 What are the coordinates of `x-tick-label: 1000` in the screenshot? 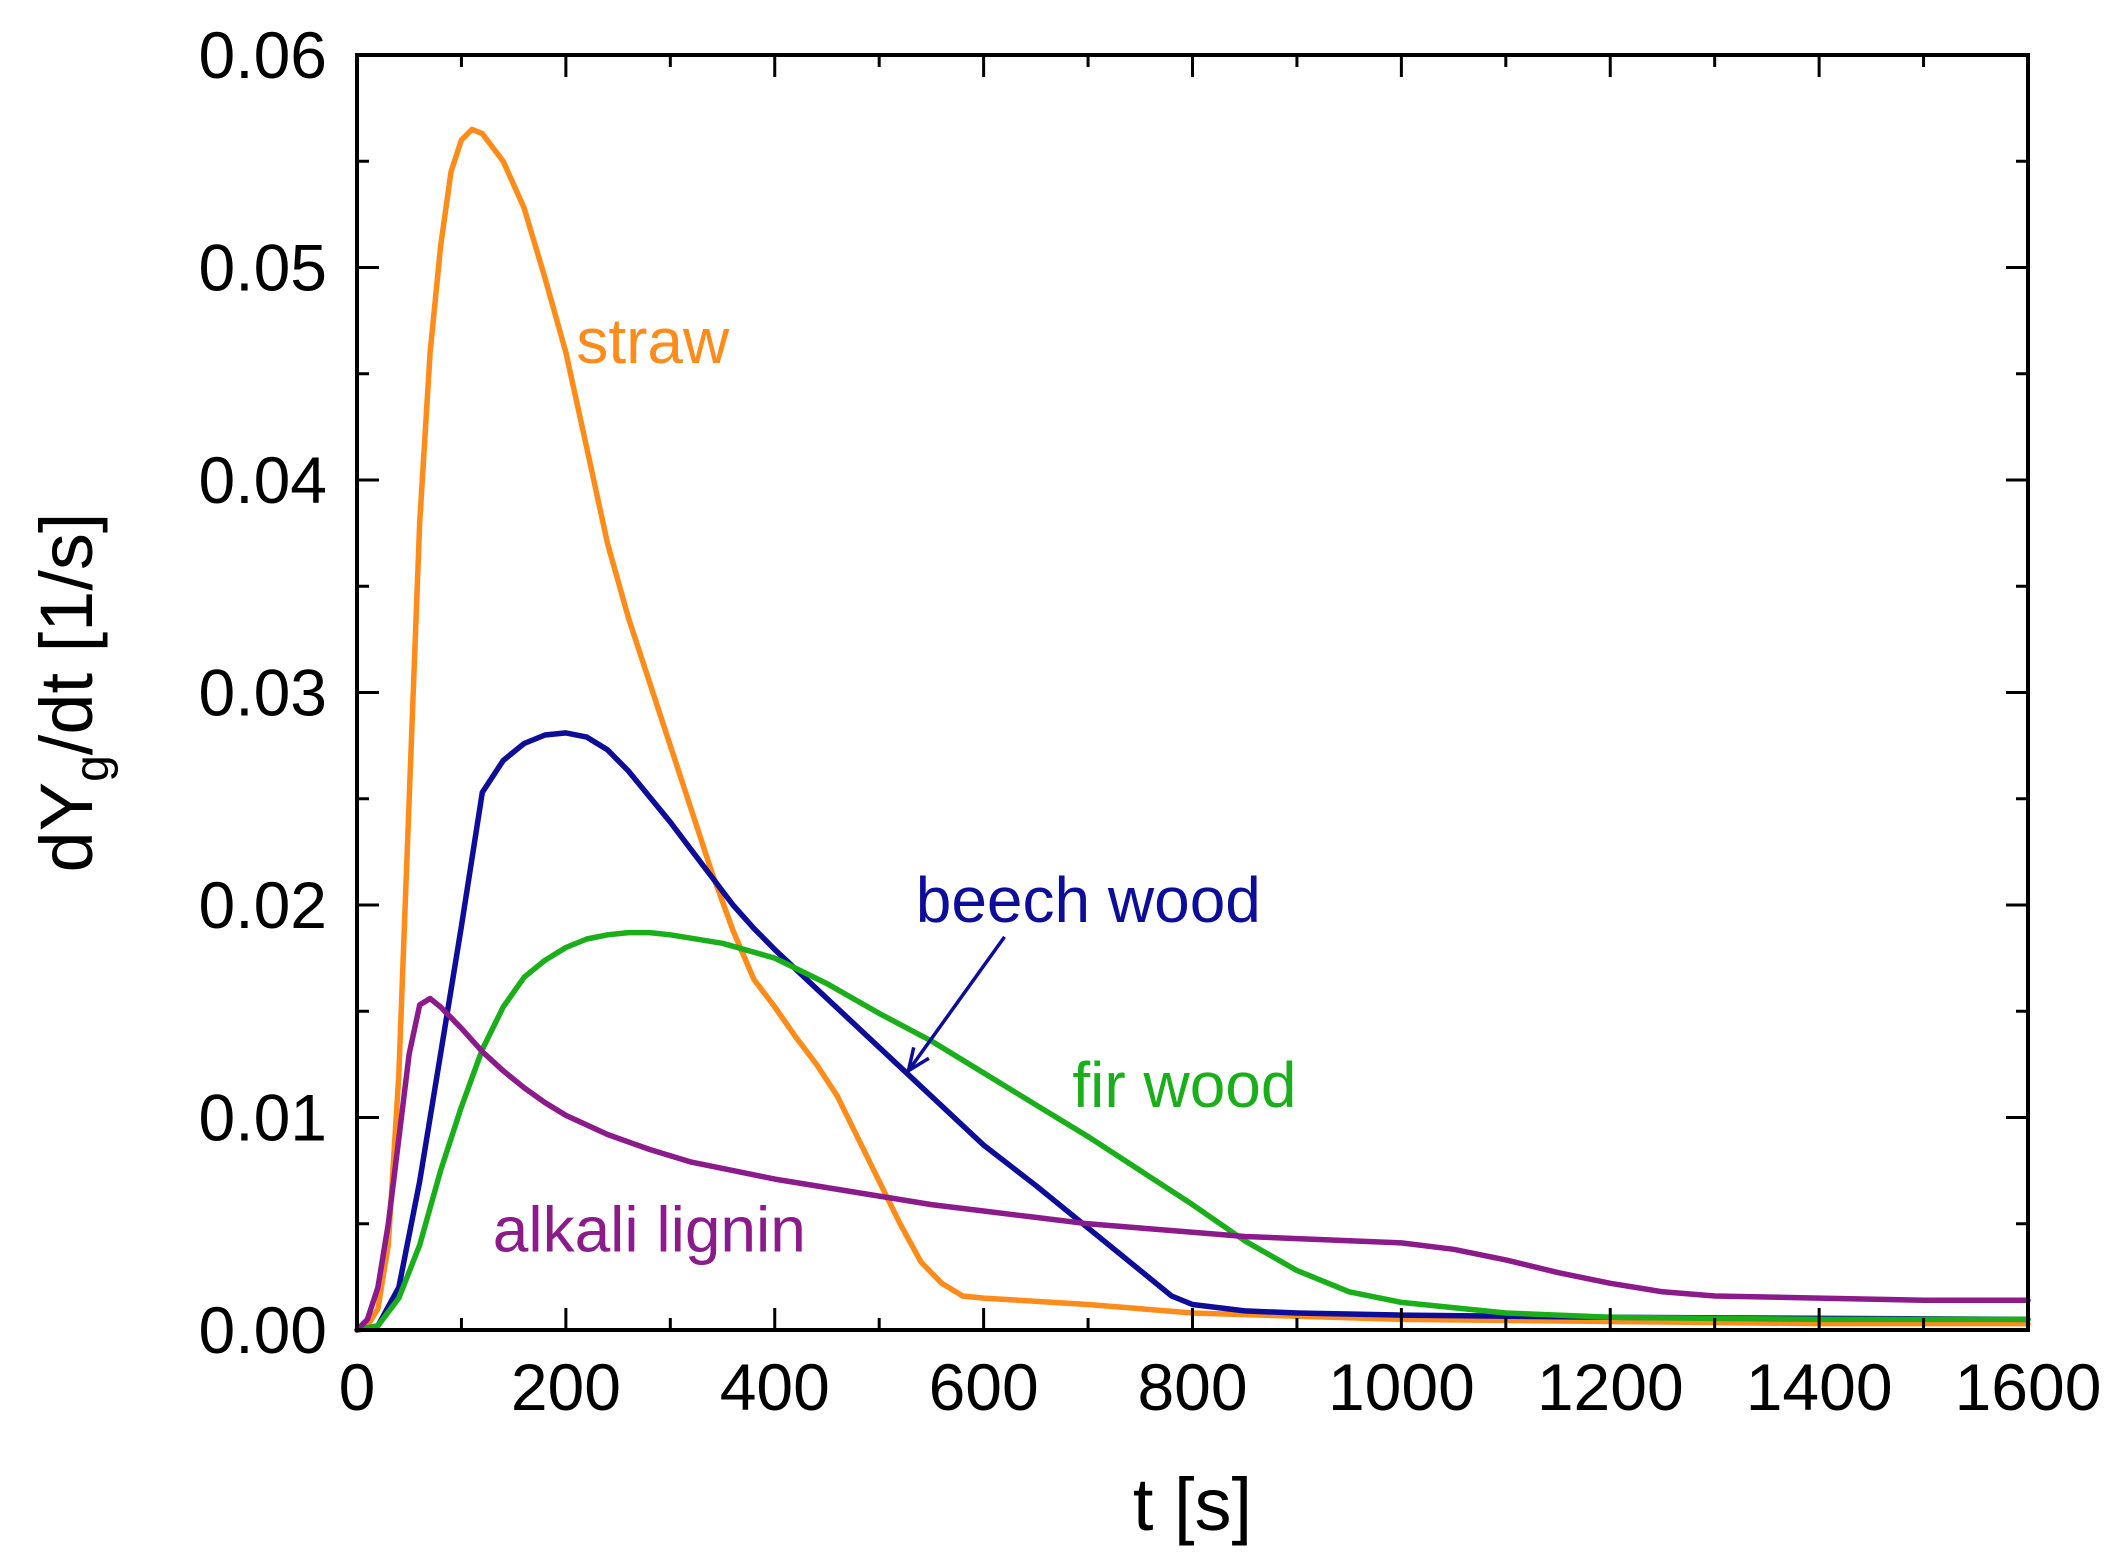 It's located at (1401, 1387).